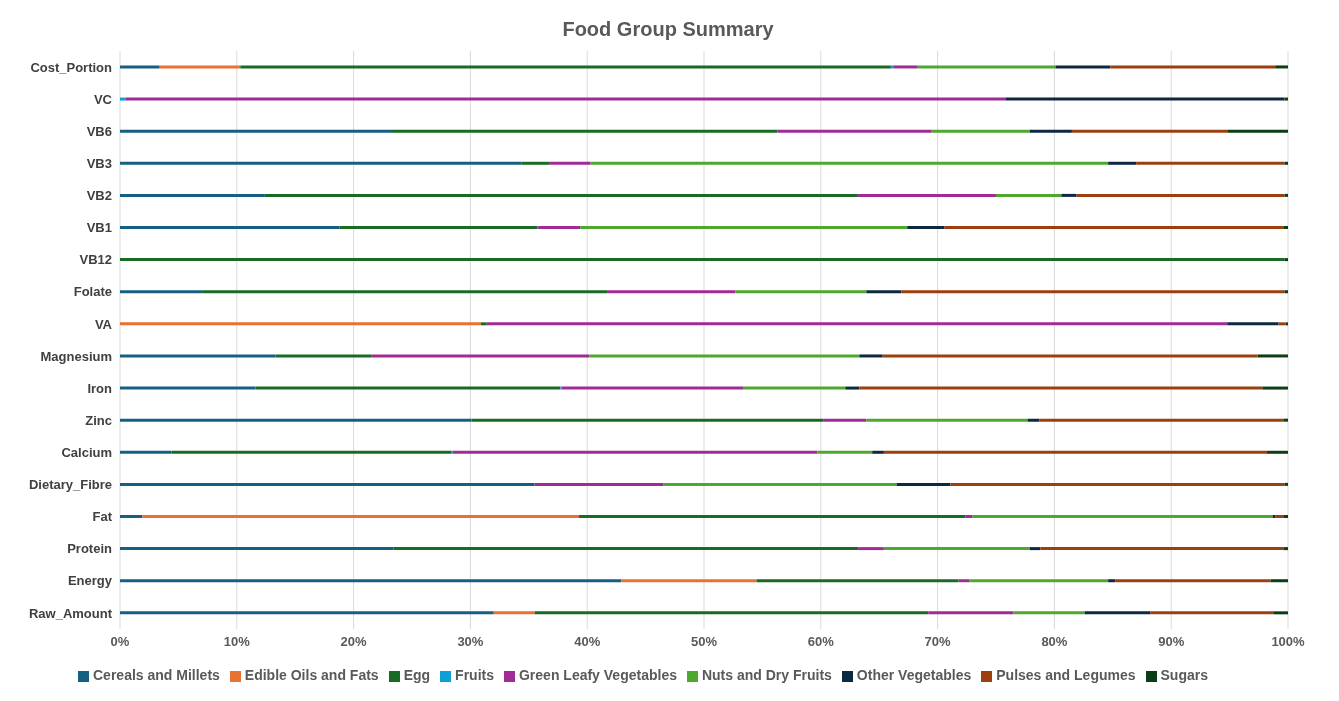 The height and width of the screenshot is (701, 1339). Describe the element at coordinates (1288, 642) in the screenshot. I see `x-tick-label: 100%` at that location.